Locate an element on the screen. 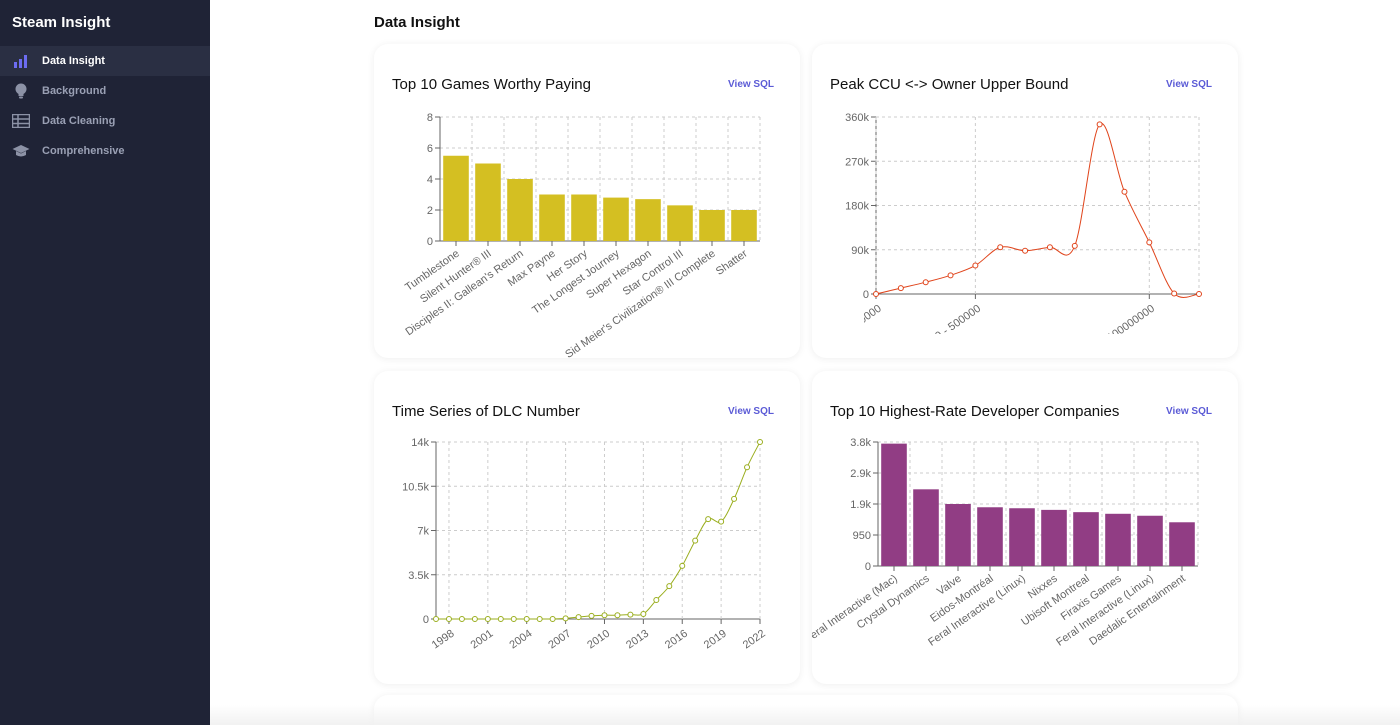 The width and height of the screenshot is (1400, 725). x-tick-label: Shatter is located at coordinates (732, 262).